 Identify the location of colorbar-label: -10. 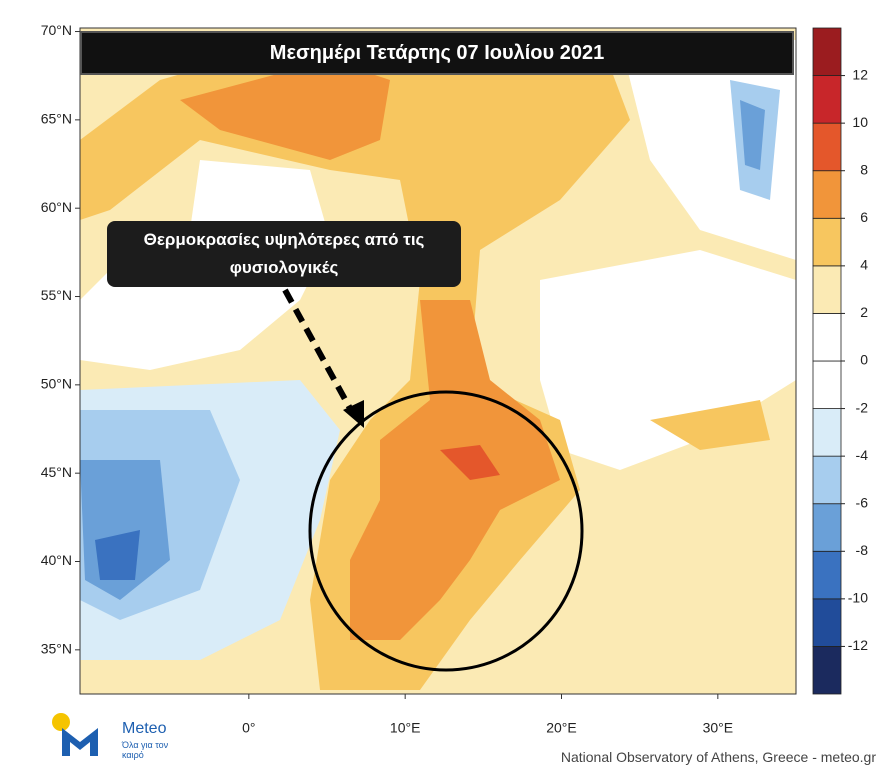
(858, 598).